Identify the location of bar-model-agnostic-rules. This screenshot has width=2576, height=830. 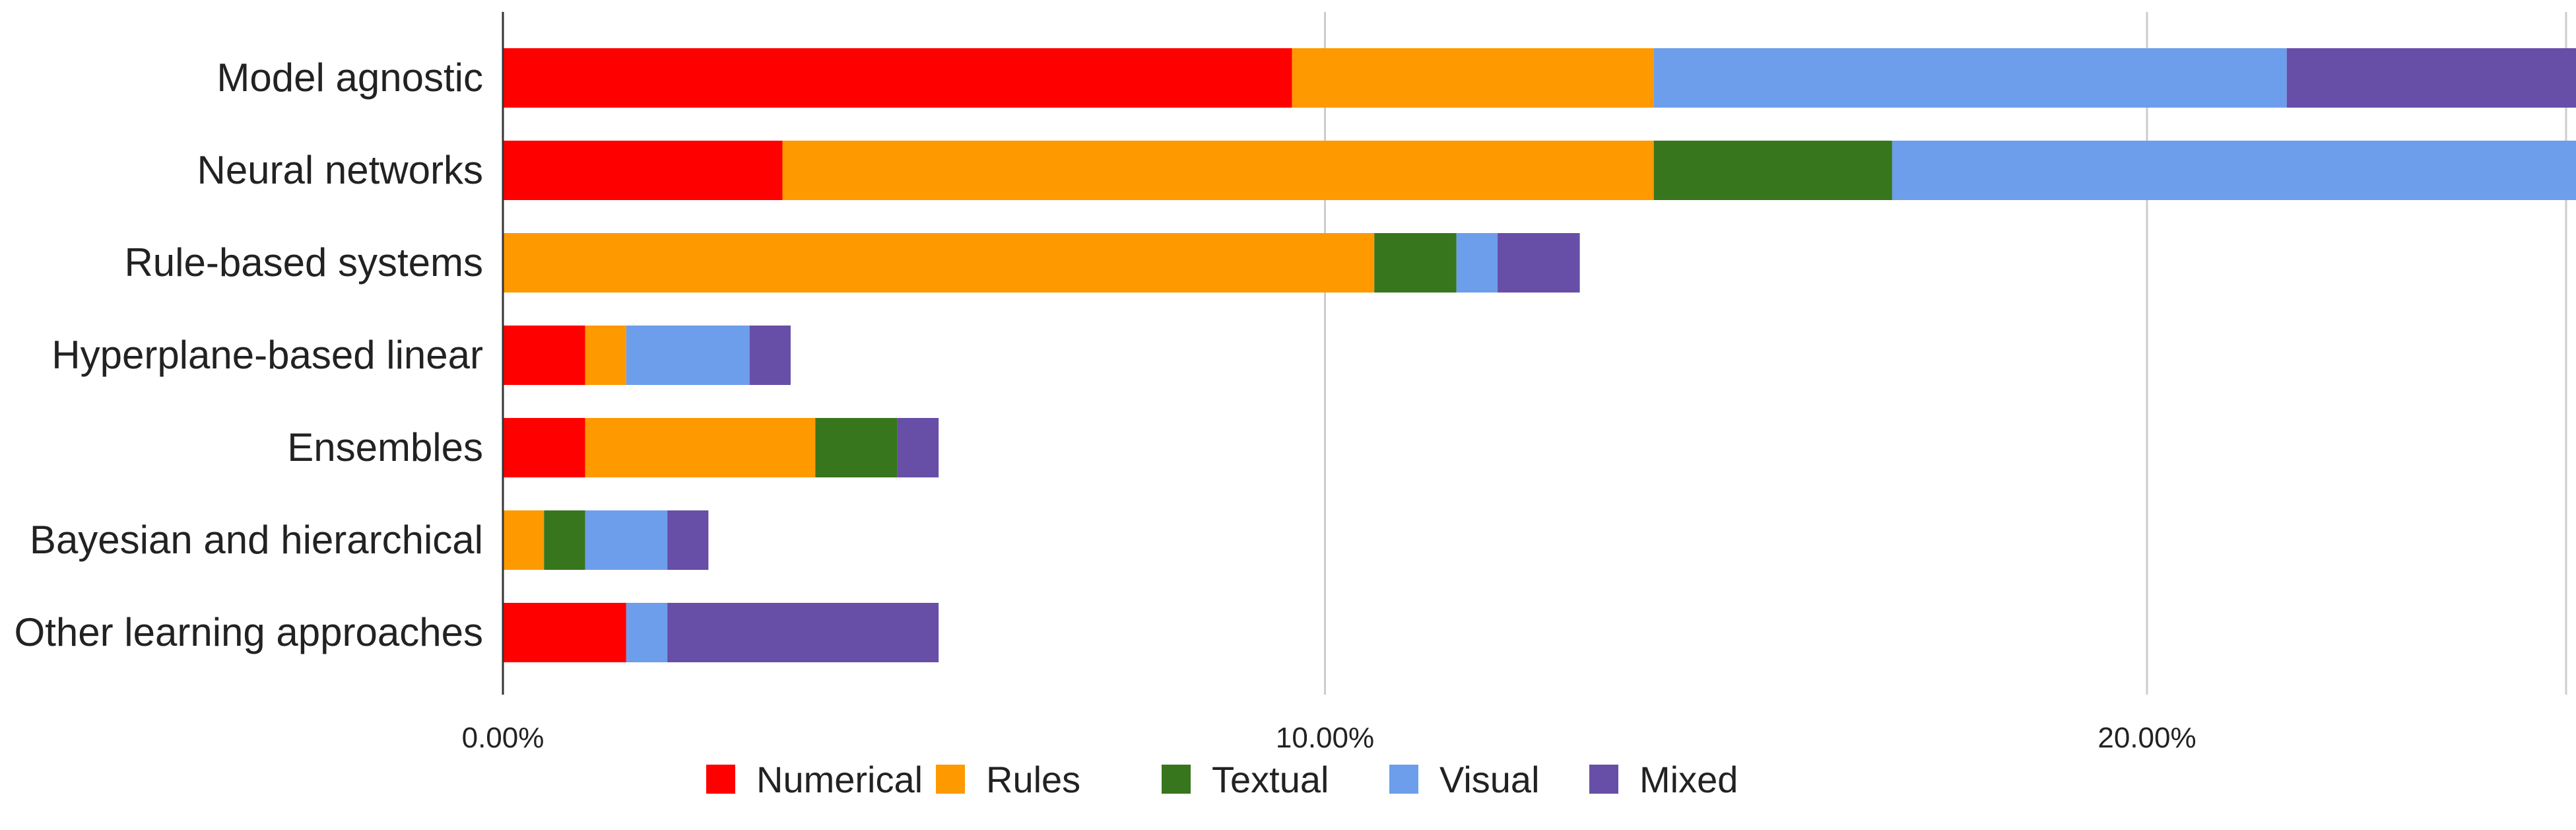
(1473, 78).